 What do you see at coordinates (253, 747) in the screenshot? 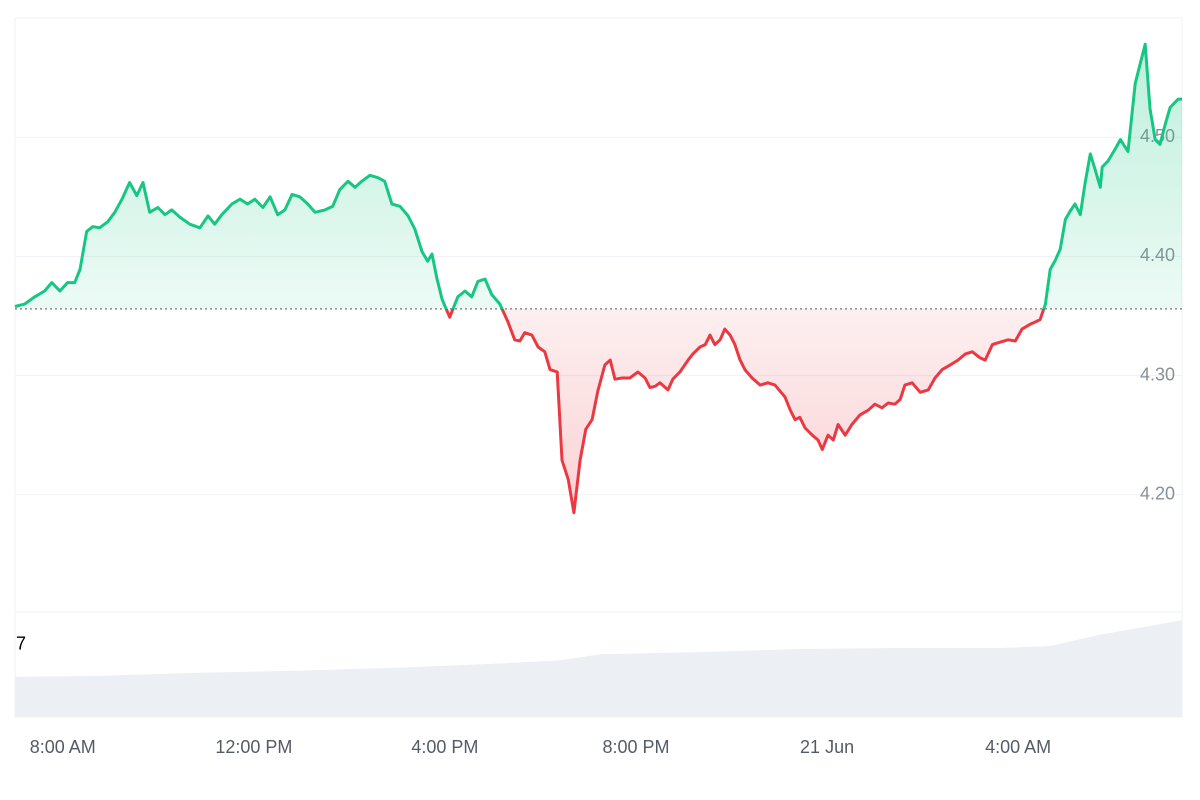
I see `x-tick-label: 12:00 PM` at bounding box center [253, 747].